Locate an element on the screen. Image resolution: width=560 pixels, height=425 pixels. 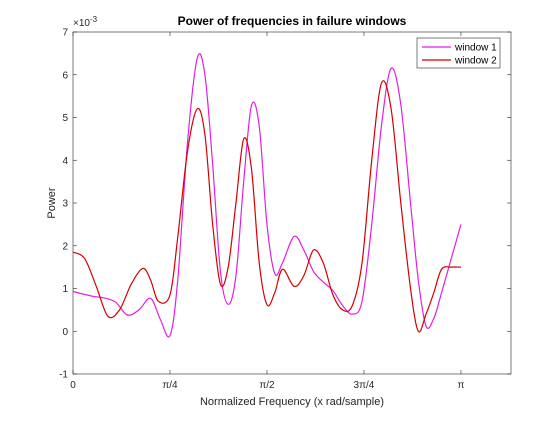
legend-label-window-2: window 2 is located at coordinates (475, 61).